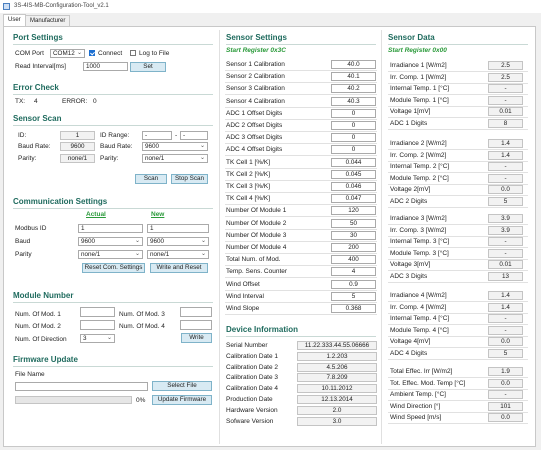 The width and height of the screenshot is (541, 450). I want to click on direction-select: 3 ⌄, so click(97, 338).